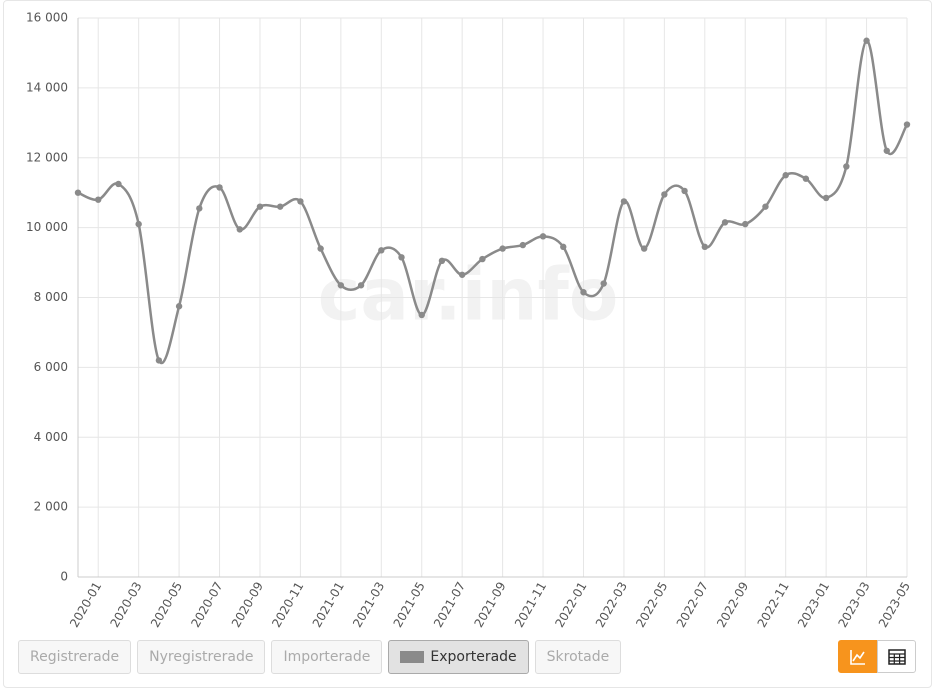  I want to click on series-toggle: Registrerade, so click(75, 657).